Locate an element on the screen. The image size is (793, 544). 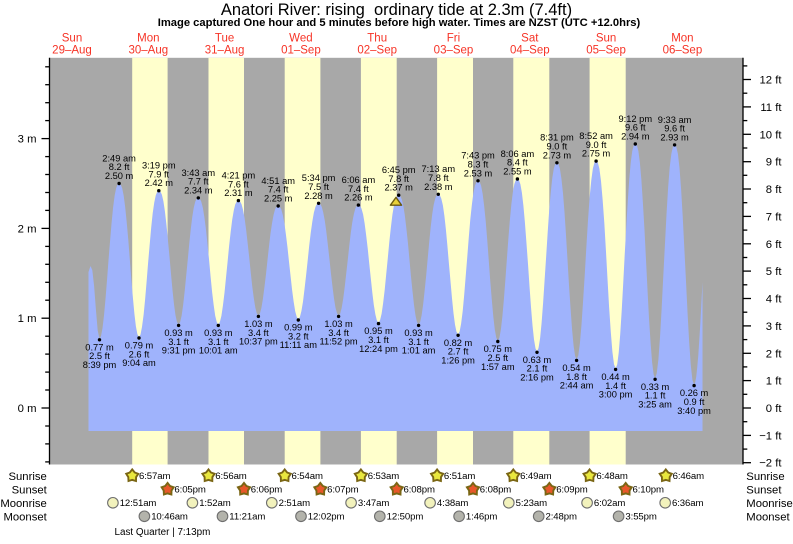
svg-text: 10:46am is located at coordinates (169, 517).